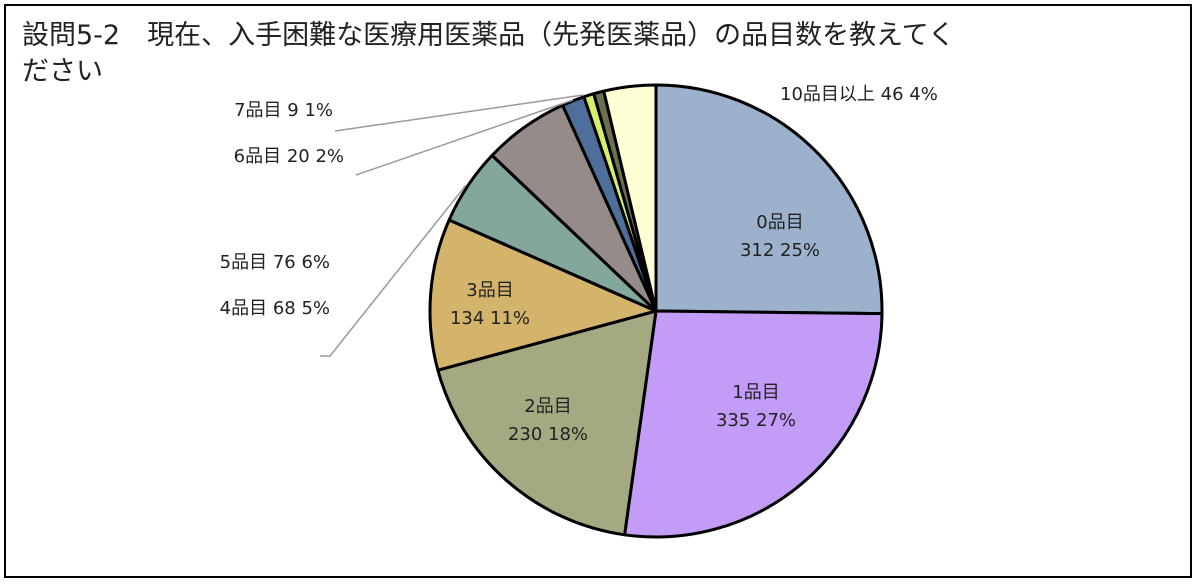  I want to click on slice-label-6: 6品目 20 2%, so click(289, 156).